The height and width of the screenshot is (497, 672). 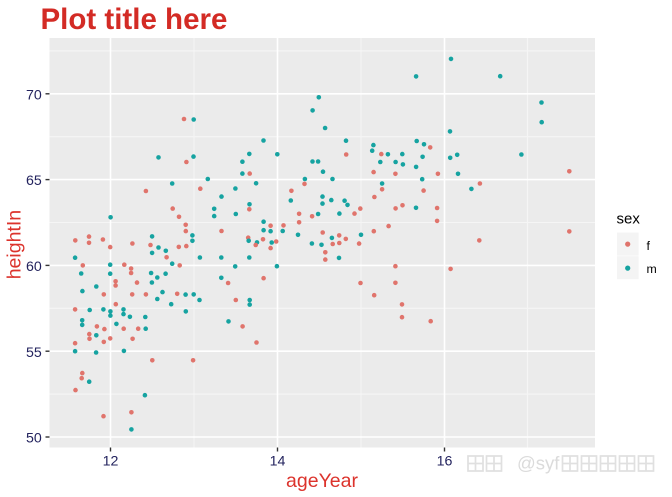 I want to click on svg-text: 55, so click(x=34, y=353).